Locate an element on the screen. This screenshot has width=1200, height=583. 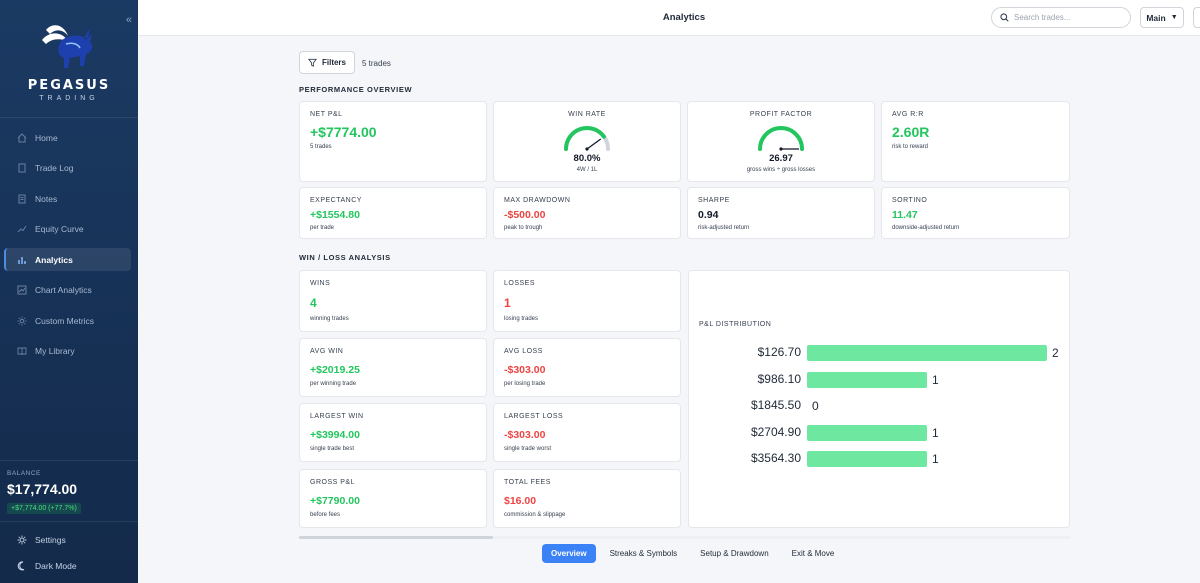
card-label: SHARPE is located at coordinates (714, 200).